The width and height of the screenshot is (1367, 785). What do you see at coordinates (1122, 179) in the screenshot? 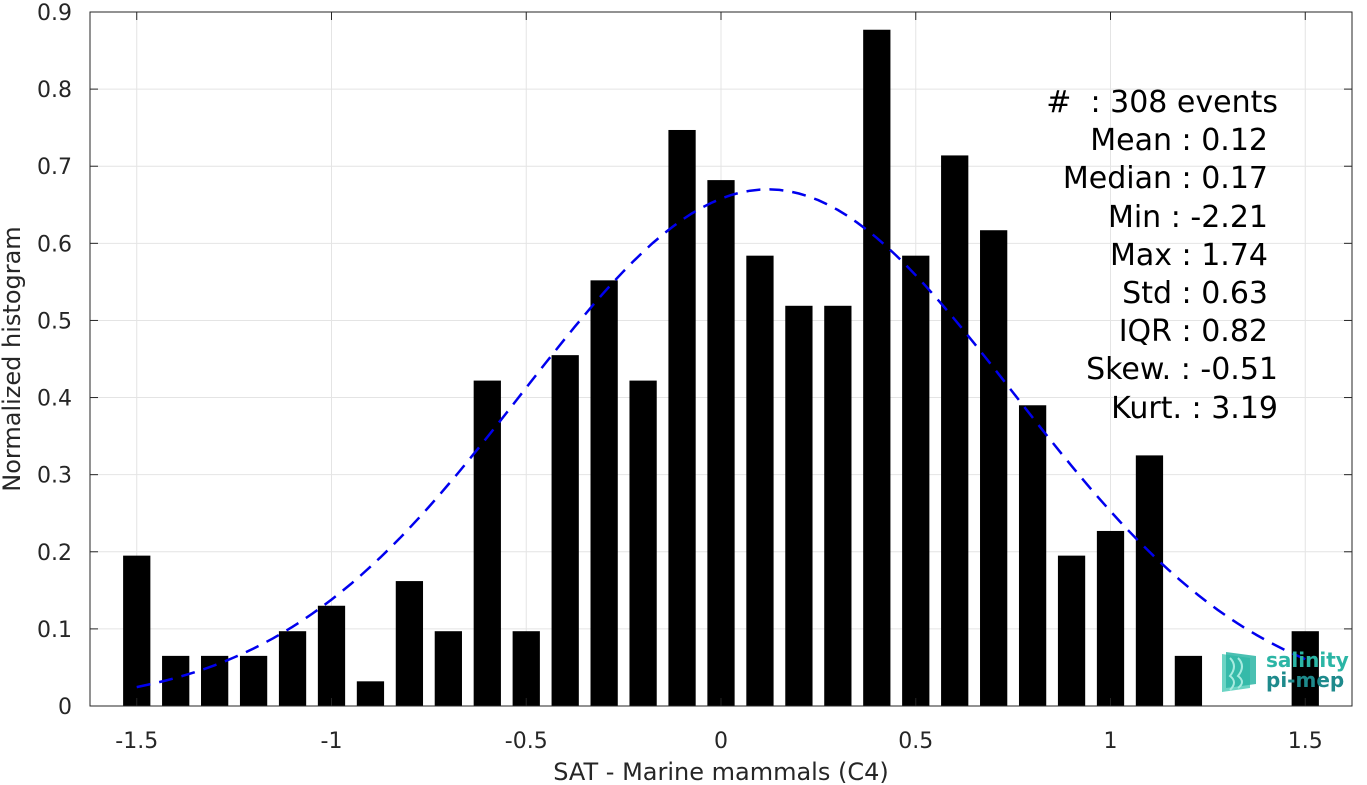
I see `stat-label: Median` at bounding box center [1122, 179].